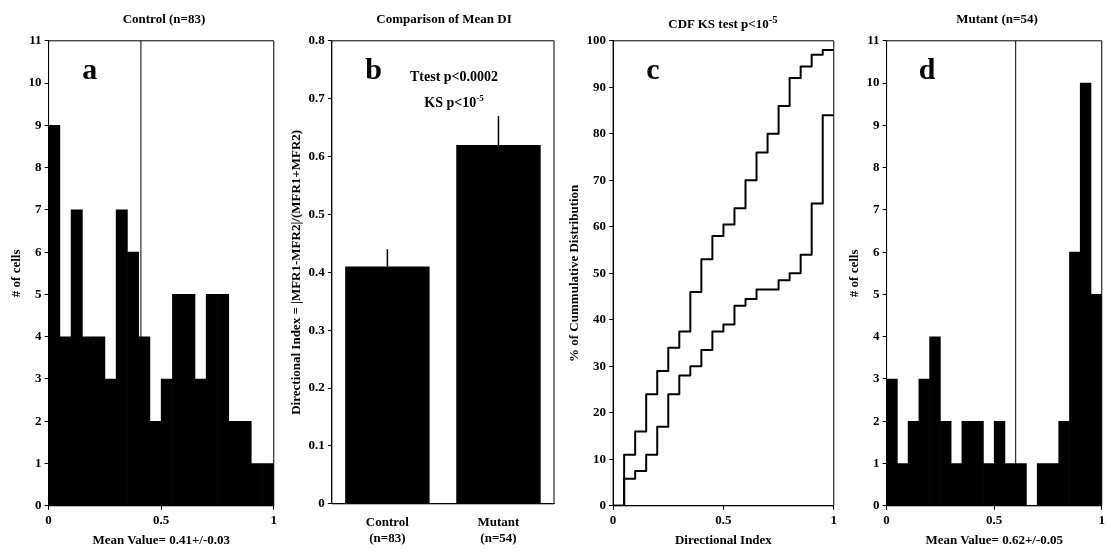 The width and height of the screenshot is (1111, 557). I want to click on y-tick-label: 0.2, so click(316, 387).